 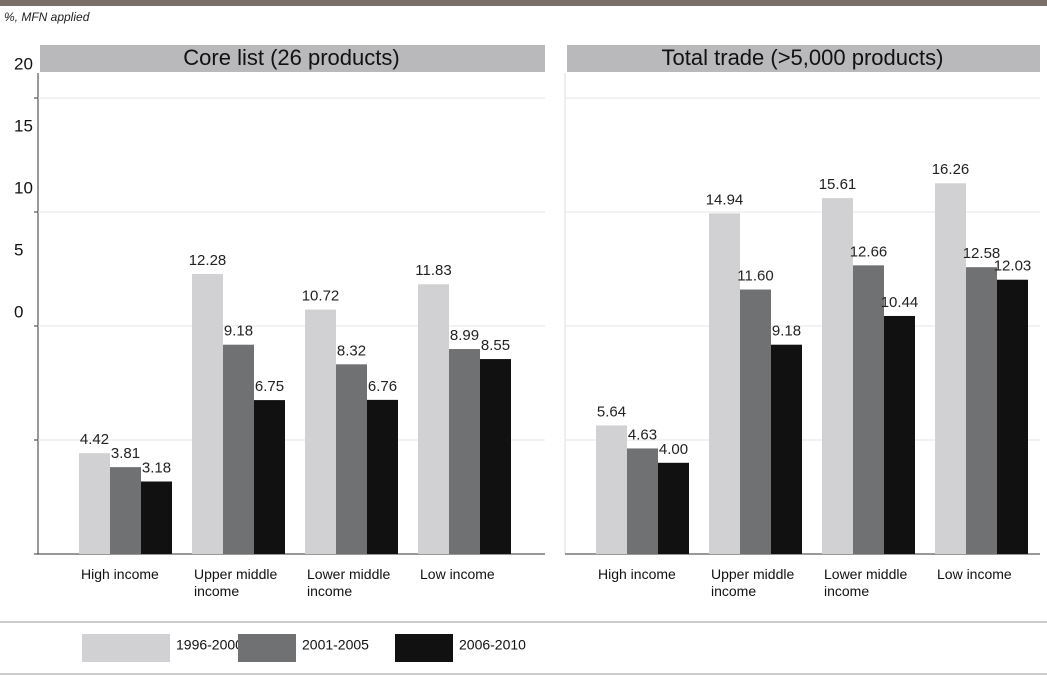 What do you see at coordinates (18, 311) in the screenshot?
I see `y-tick-label: 0` at bounding box center [18, 311].